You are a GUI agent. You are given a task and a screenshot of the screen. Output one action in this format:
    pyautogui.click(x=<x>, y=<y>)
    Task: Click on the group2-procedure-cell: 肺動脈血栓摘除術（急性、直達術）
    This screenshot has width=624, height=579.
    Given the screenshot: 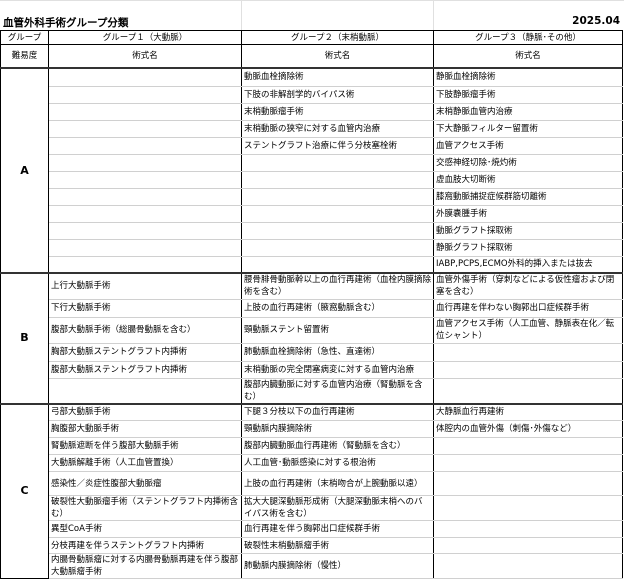 What is the action you would take?
    pyautogui.click(x=337, y=352)
    